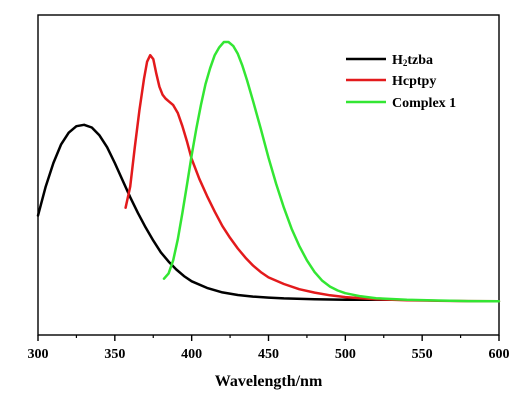 Image resolution: width=530 pixels, height=405 pixels. What do you see at coordinates (391, 81) in the screenshot?
I see `legend-item-hcptpy: Hcptpy` at bounding box center [391, 81].